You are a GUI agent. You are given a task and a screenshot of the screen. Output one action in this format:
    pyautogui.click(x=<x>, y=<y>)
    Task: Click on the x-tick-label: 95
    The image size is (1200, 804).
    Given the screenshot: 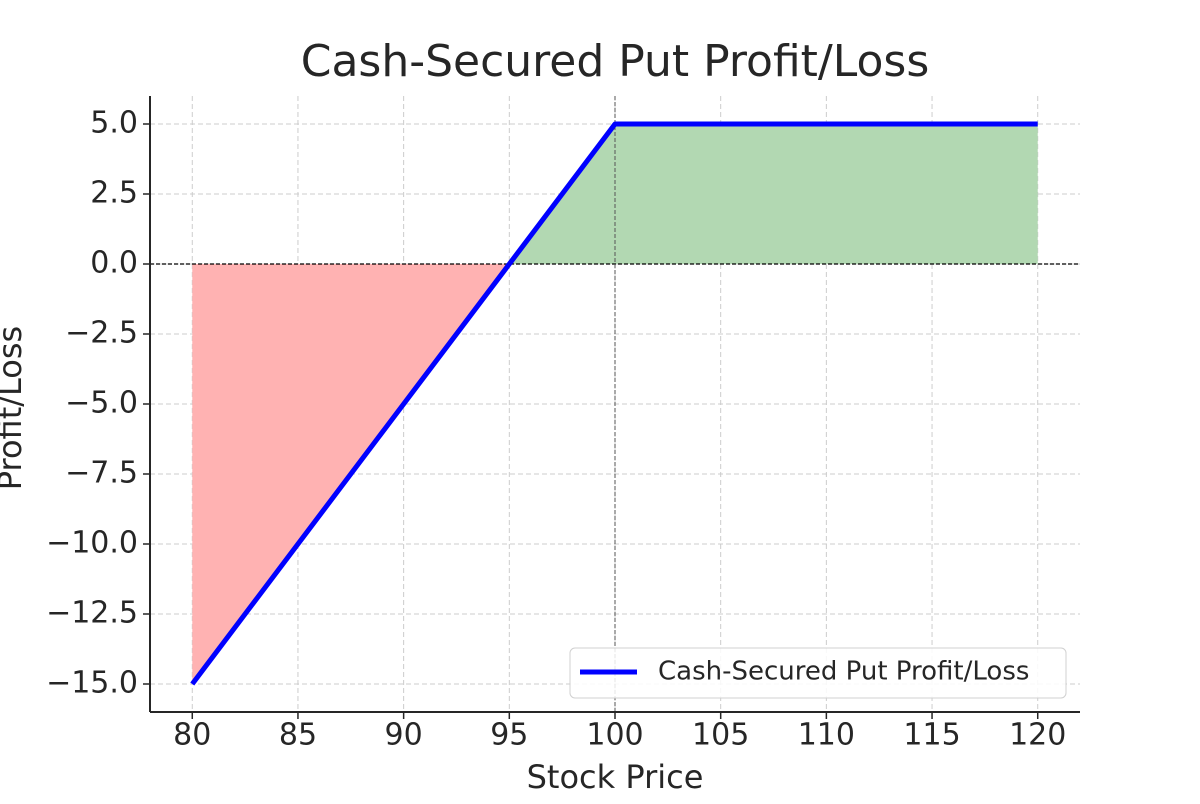 What is the action you would take?
    pyautogui.click(x=509, y=735)
    